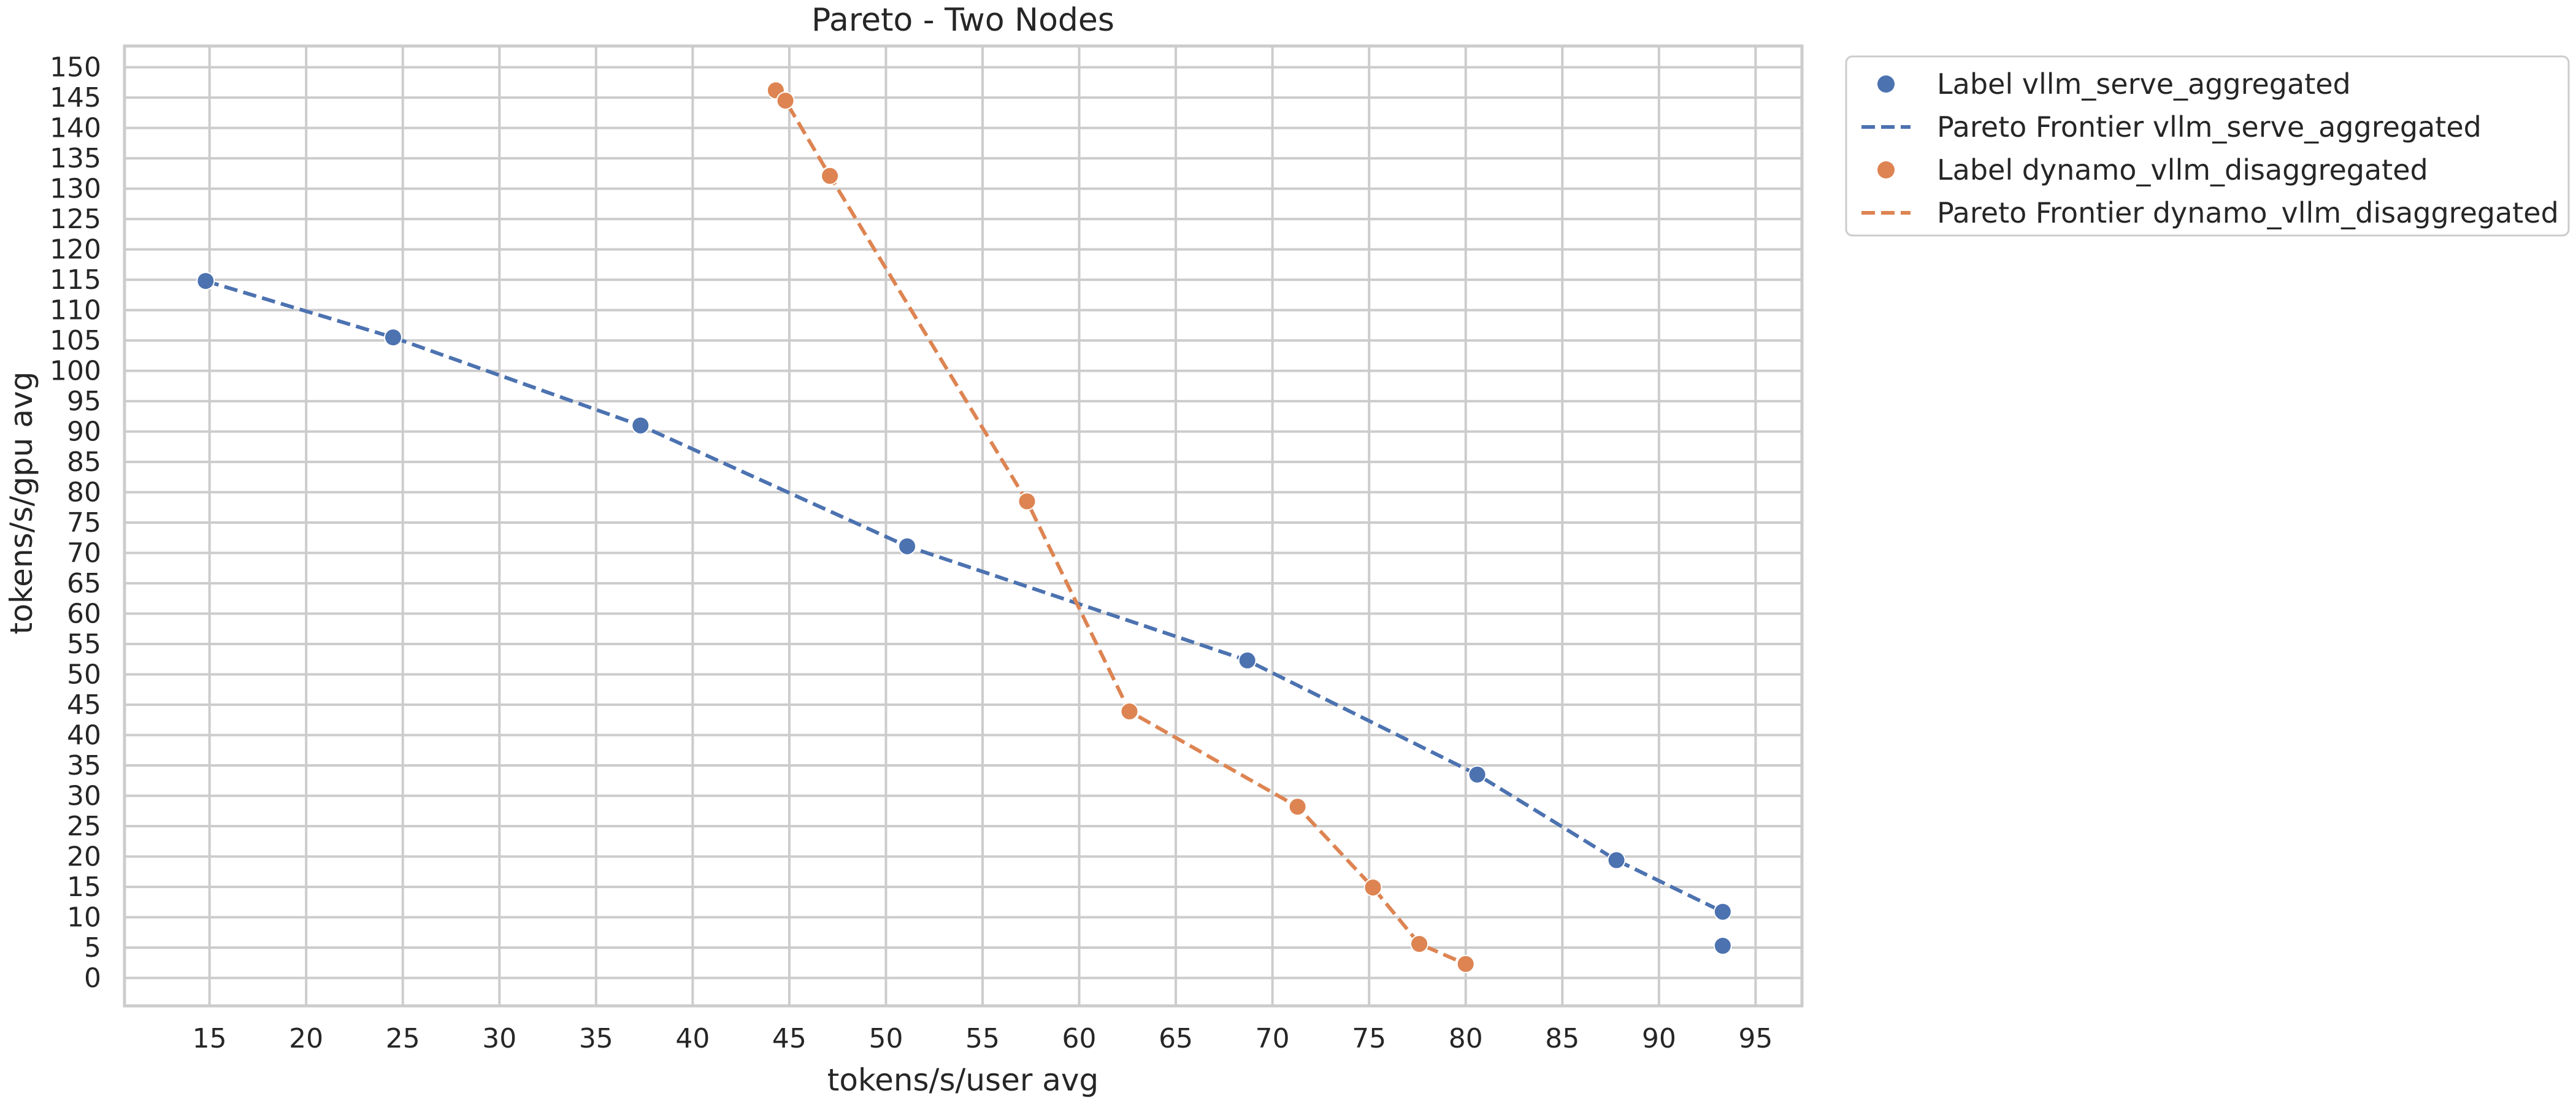 The height and width of the screenshot is (1104, 2576). I want to click on x-tick-label: 55, so click(982, 1038).